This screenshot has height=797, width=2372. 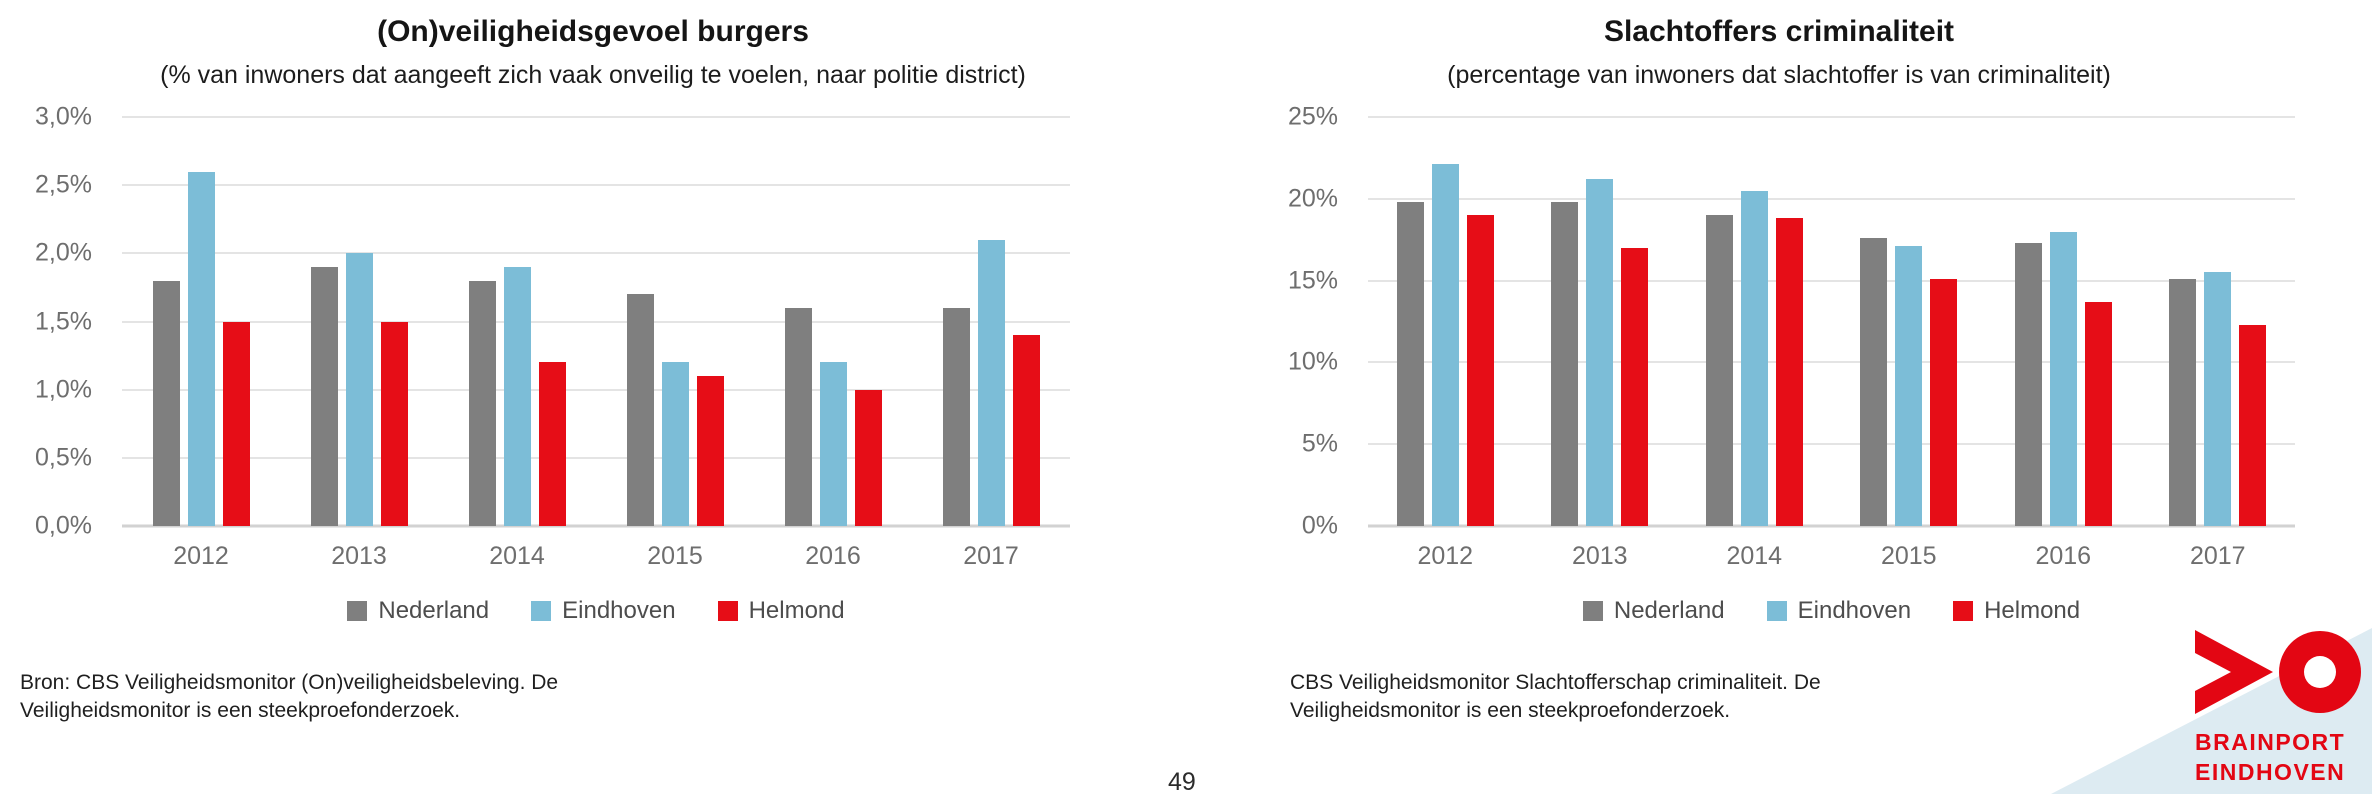 I want to click on logo-line2: EINDHOVEN, so click(x=2270, y=772).